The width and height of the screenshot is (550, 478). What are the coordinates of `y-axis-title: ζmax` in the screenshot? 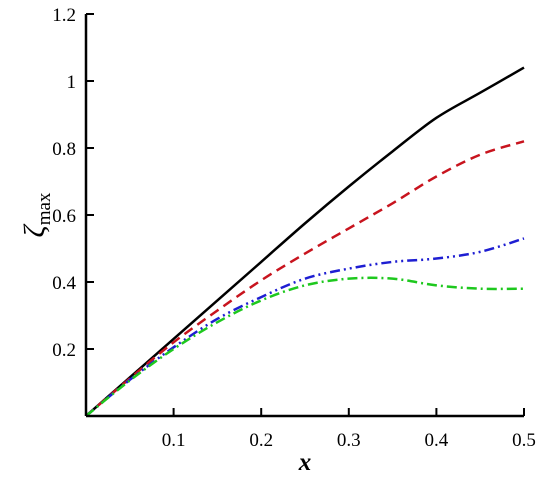 It's located at (36, 214).